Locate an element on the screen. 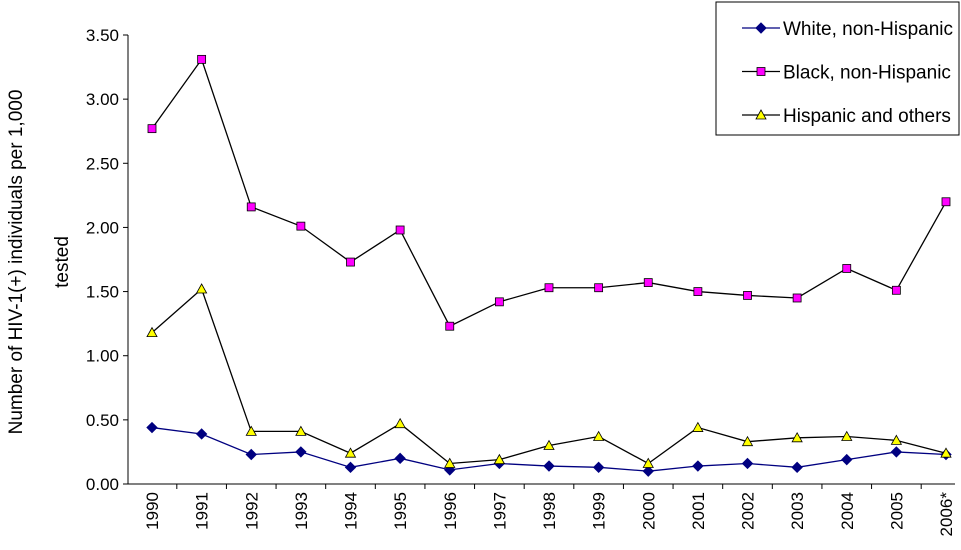 The width and height of the screenshot is (961, 550). legend-label: White, non-Hispanic is located at coordinates (868, 29).